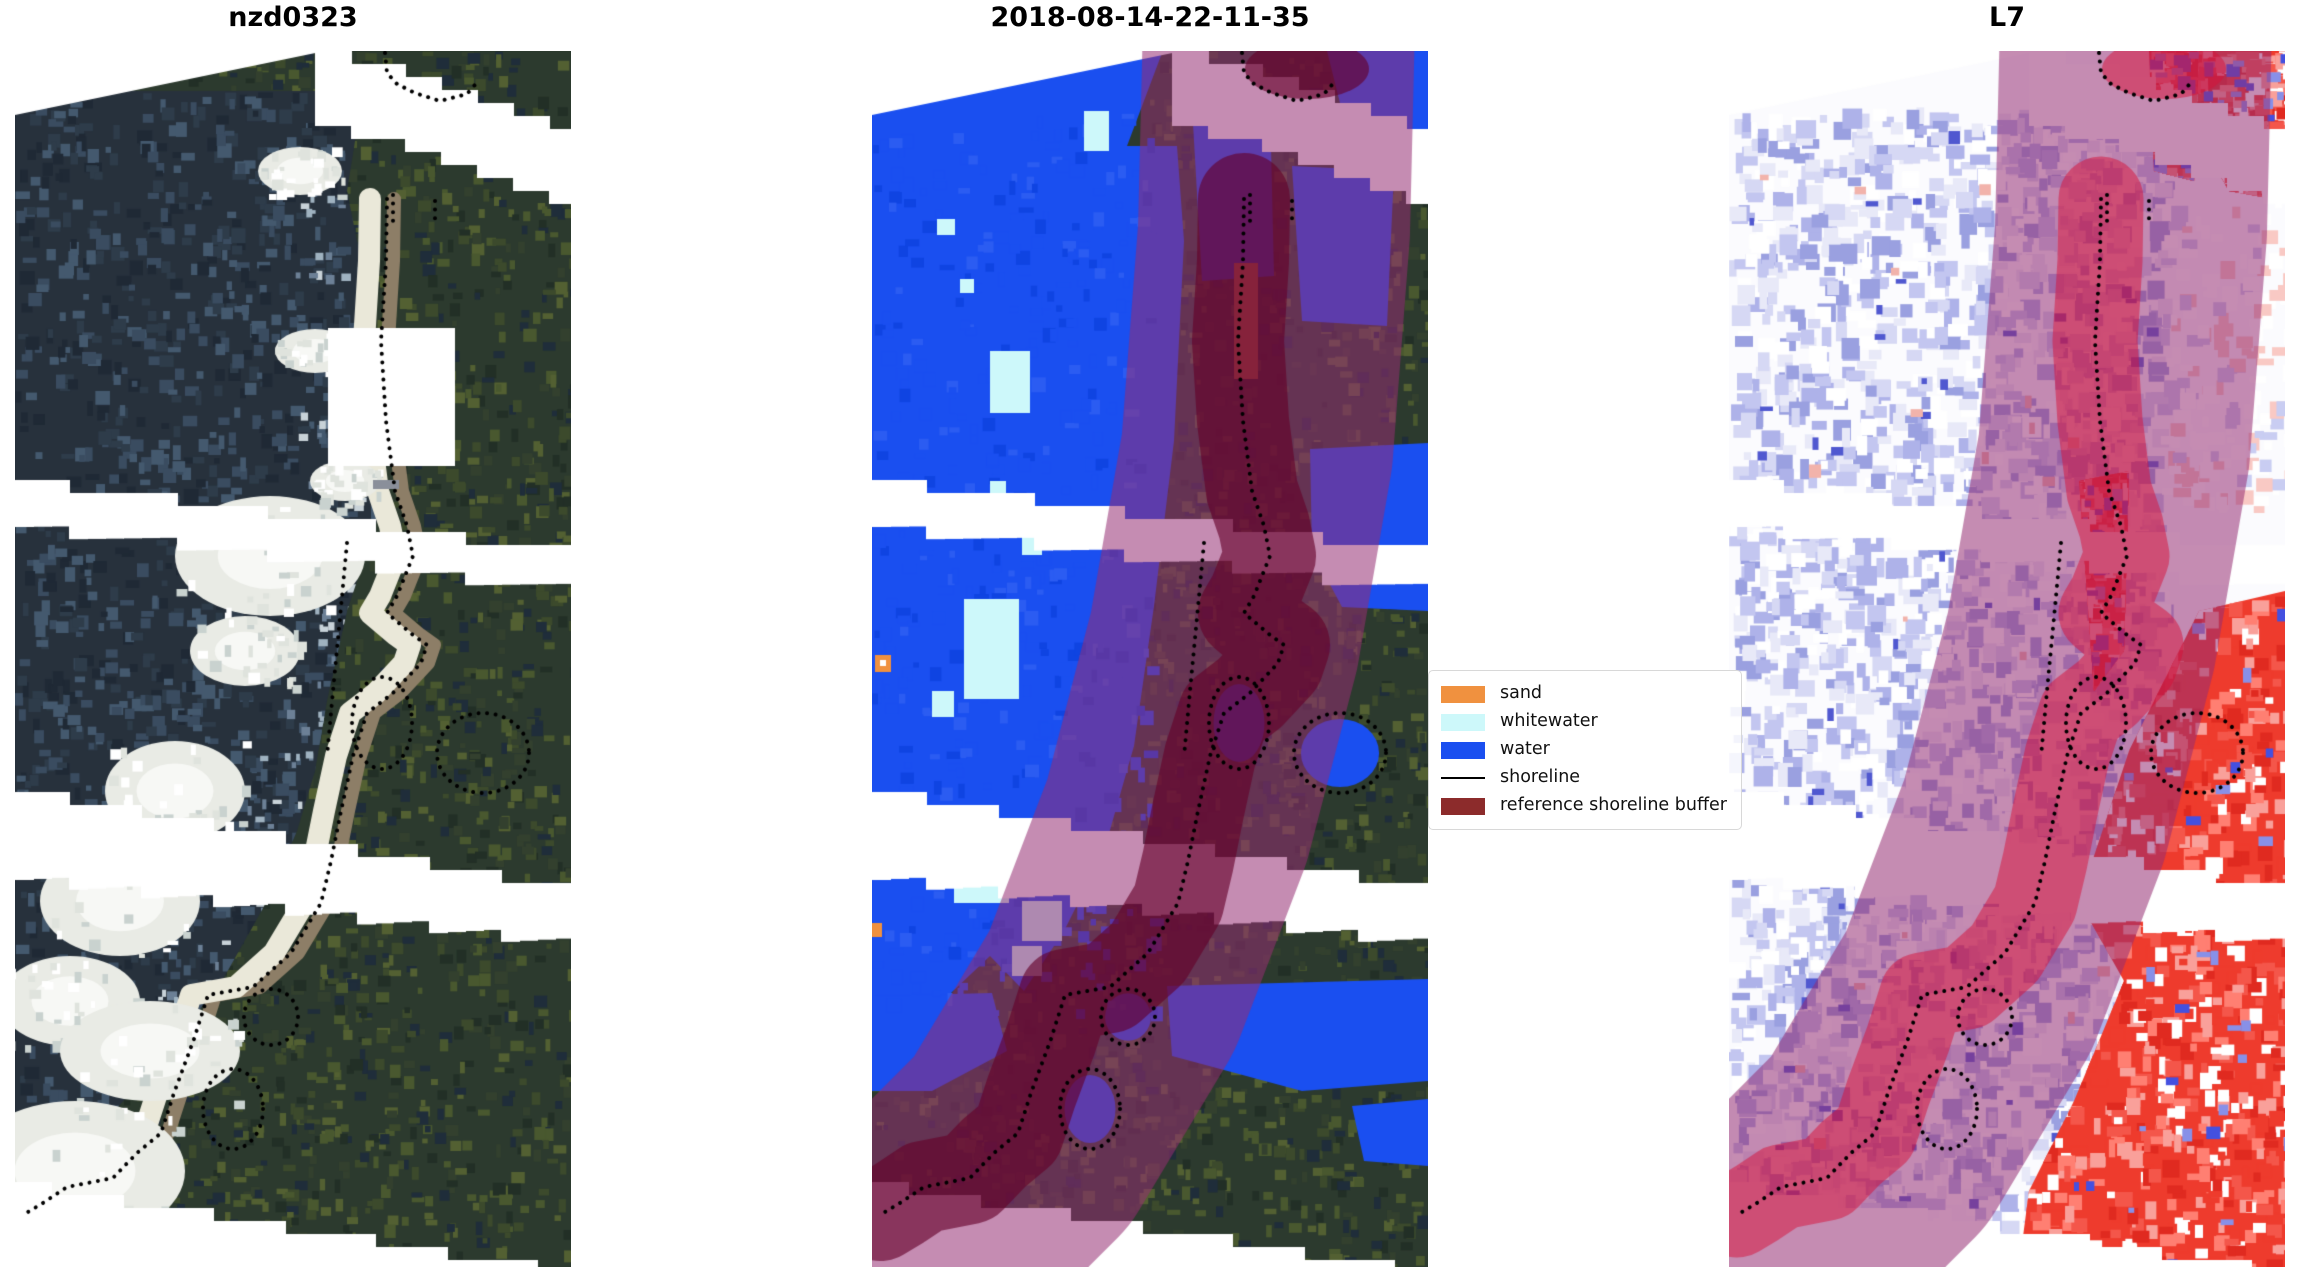 This screenshot has height=1283, width=2297. What do you see at coordinates (1463, 778) in the screenshot?
I see `legend-line-sample` at bounding box center [1463, 778].